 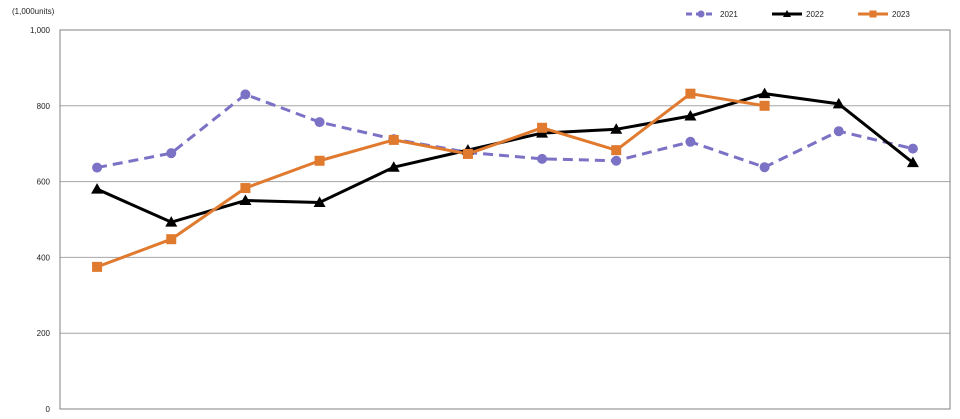 I want to click on y-unit-label: (1,000units), so click(x=33, y=11).